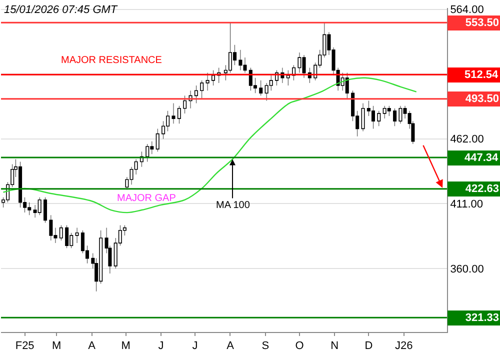  What do you see at coordinates (233, 205) in the screenshot?
I see `annotation: MA 100` at bounding box center [233, 205].